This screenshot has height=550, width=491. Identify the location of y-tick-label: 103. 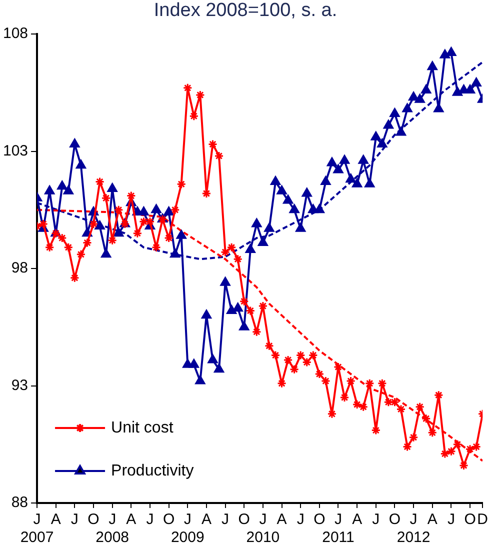
(15, 151).